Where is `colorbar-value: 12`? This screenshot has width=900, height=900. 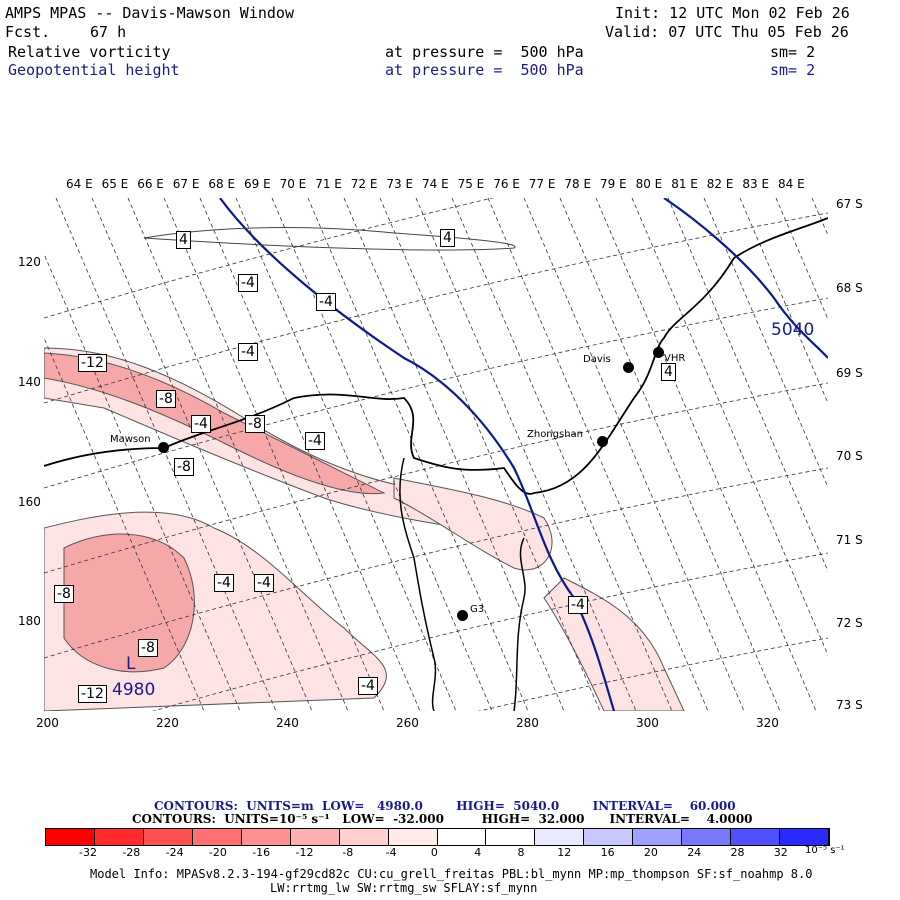 colorbar-value: 12 is located at coordinates (564, 852).